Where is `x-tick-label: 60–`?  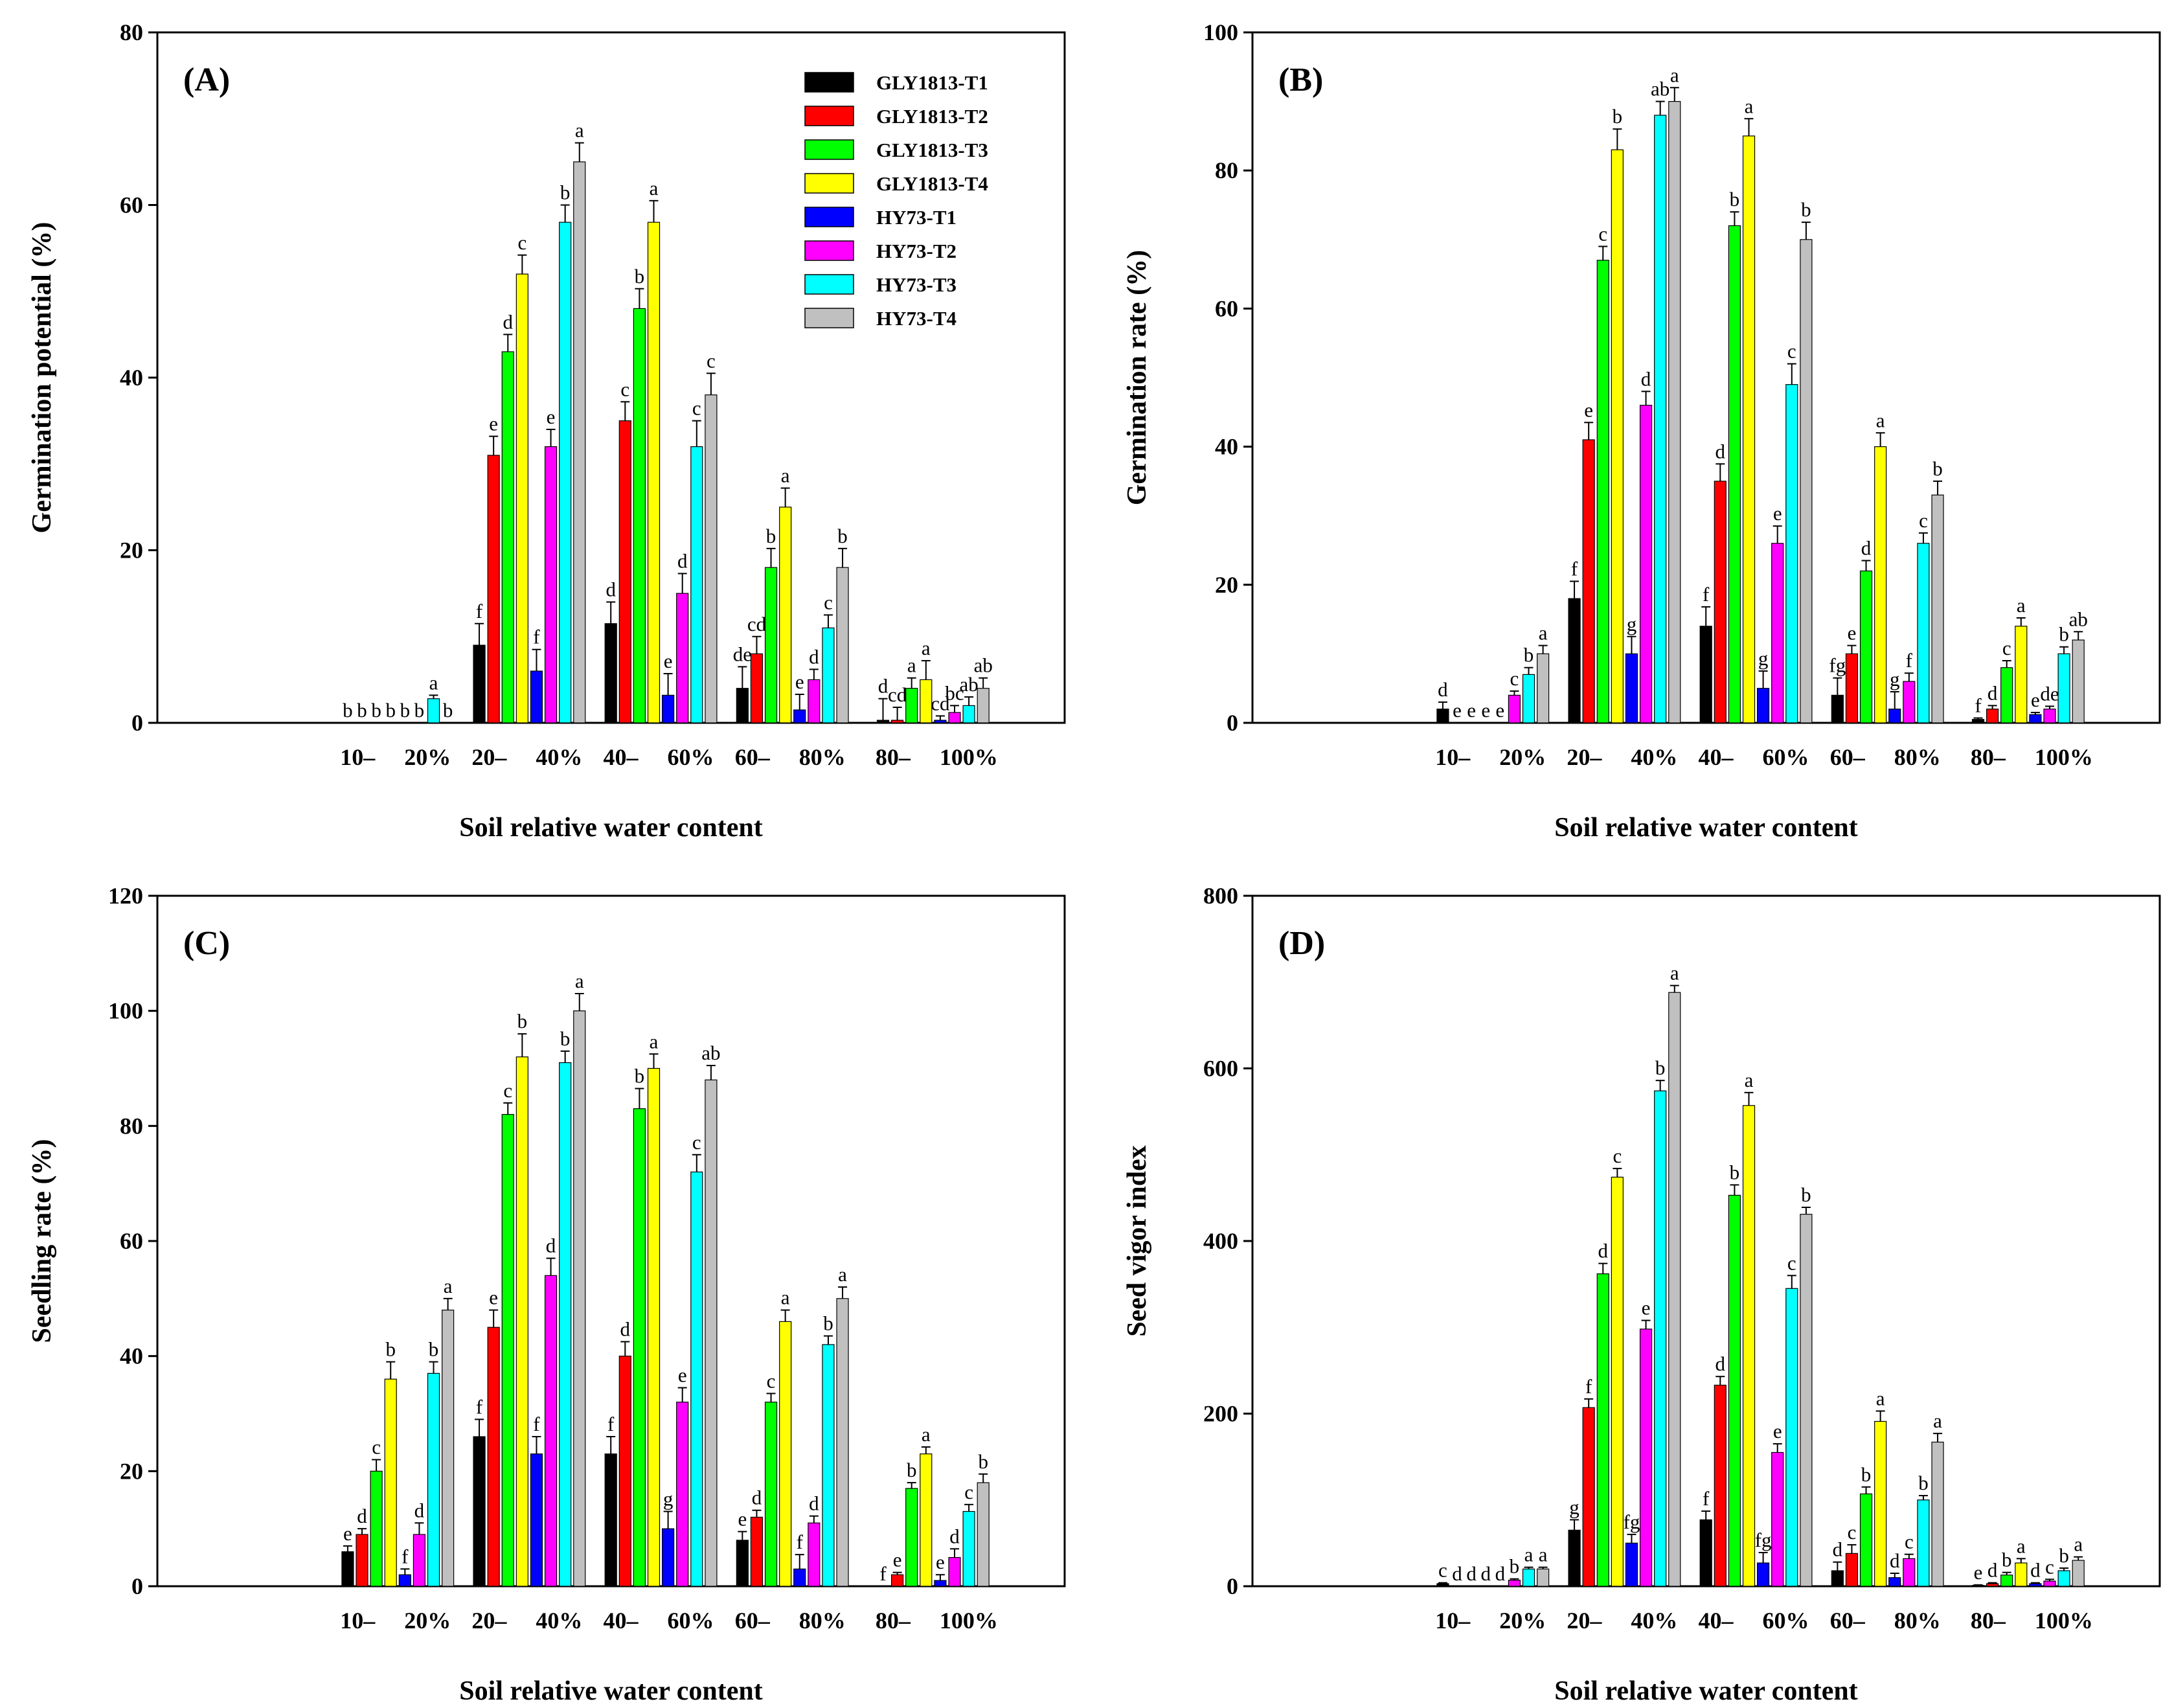
x-tick-label: 60– is located at coordinates (1848, 757).